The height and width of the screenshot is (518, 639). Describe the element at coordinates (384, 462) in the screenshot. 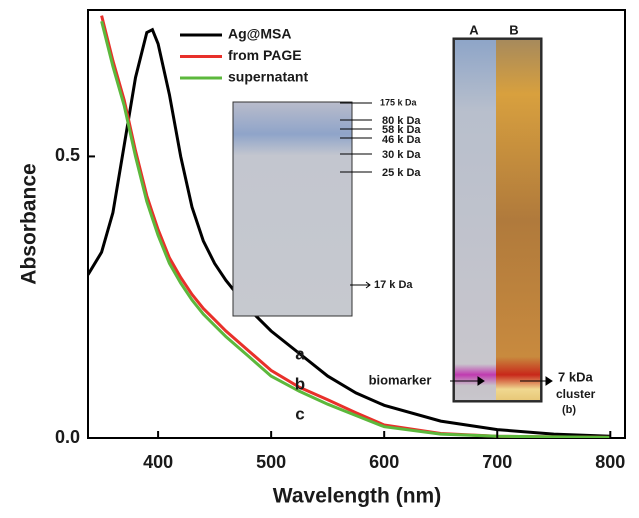

I see `x-tick-label: 600` at that location.